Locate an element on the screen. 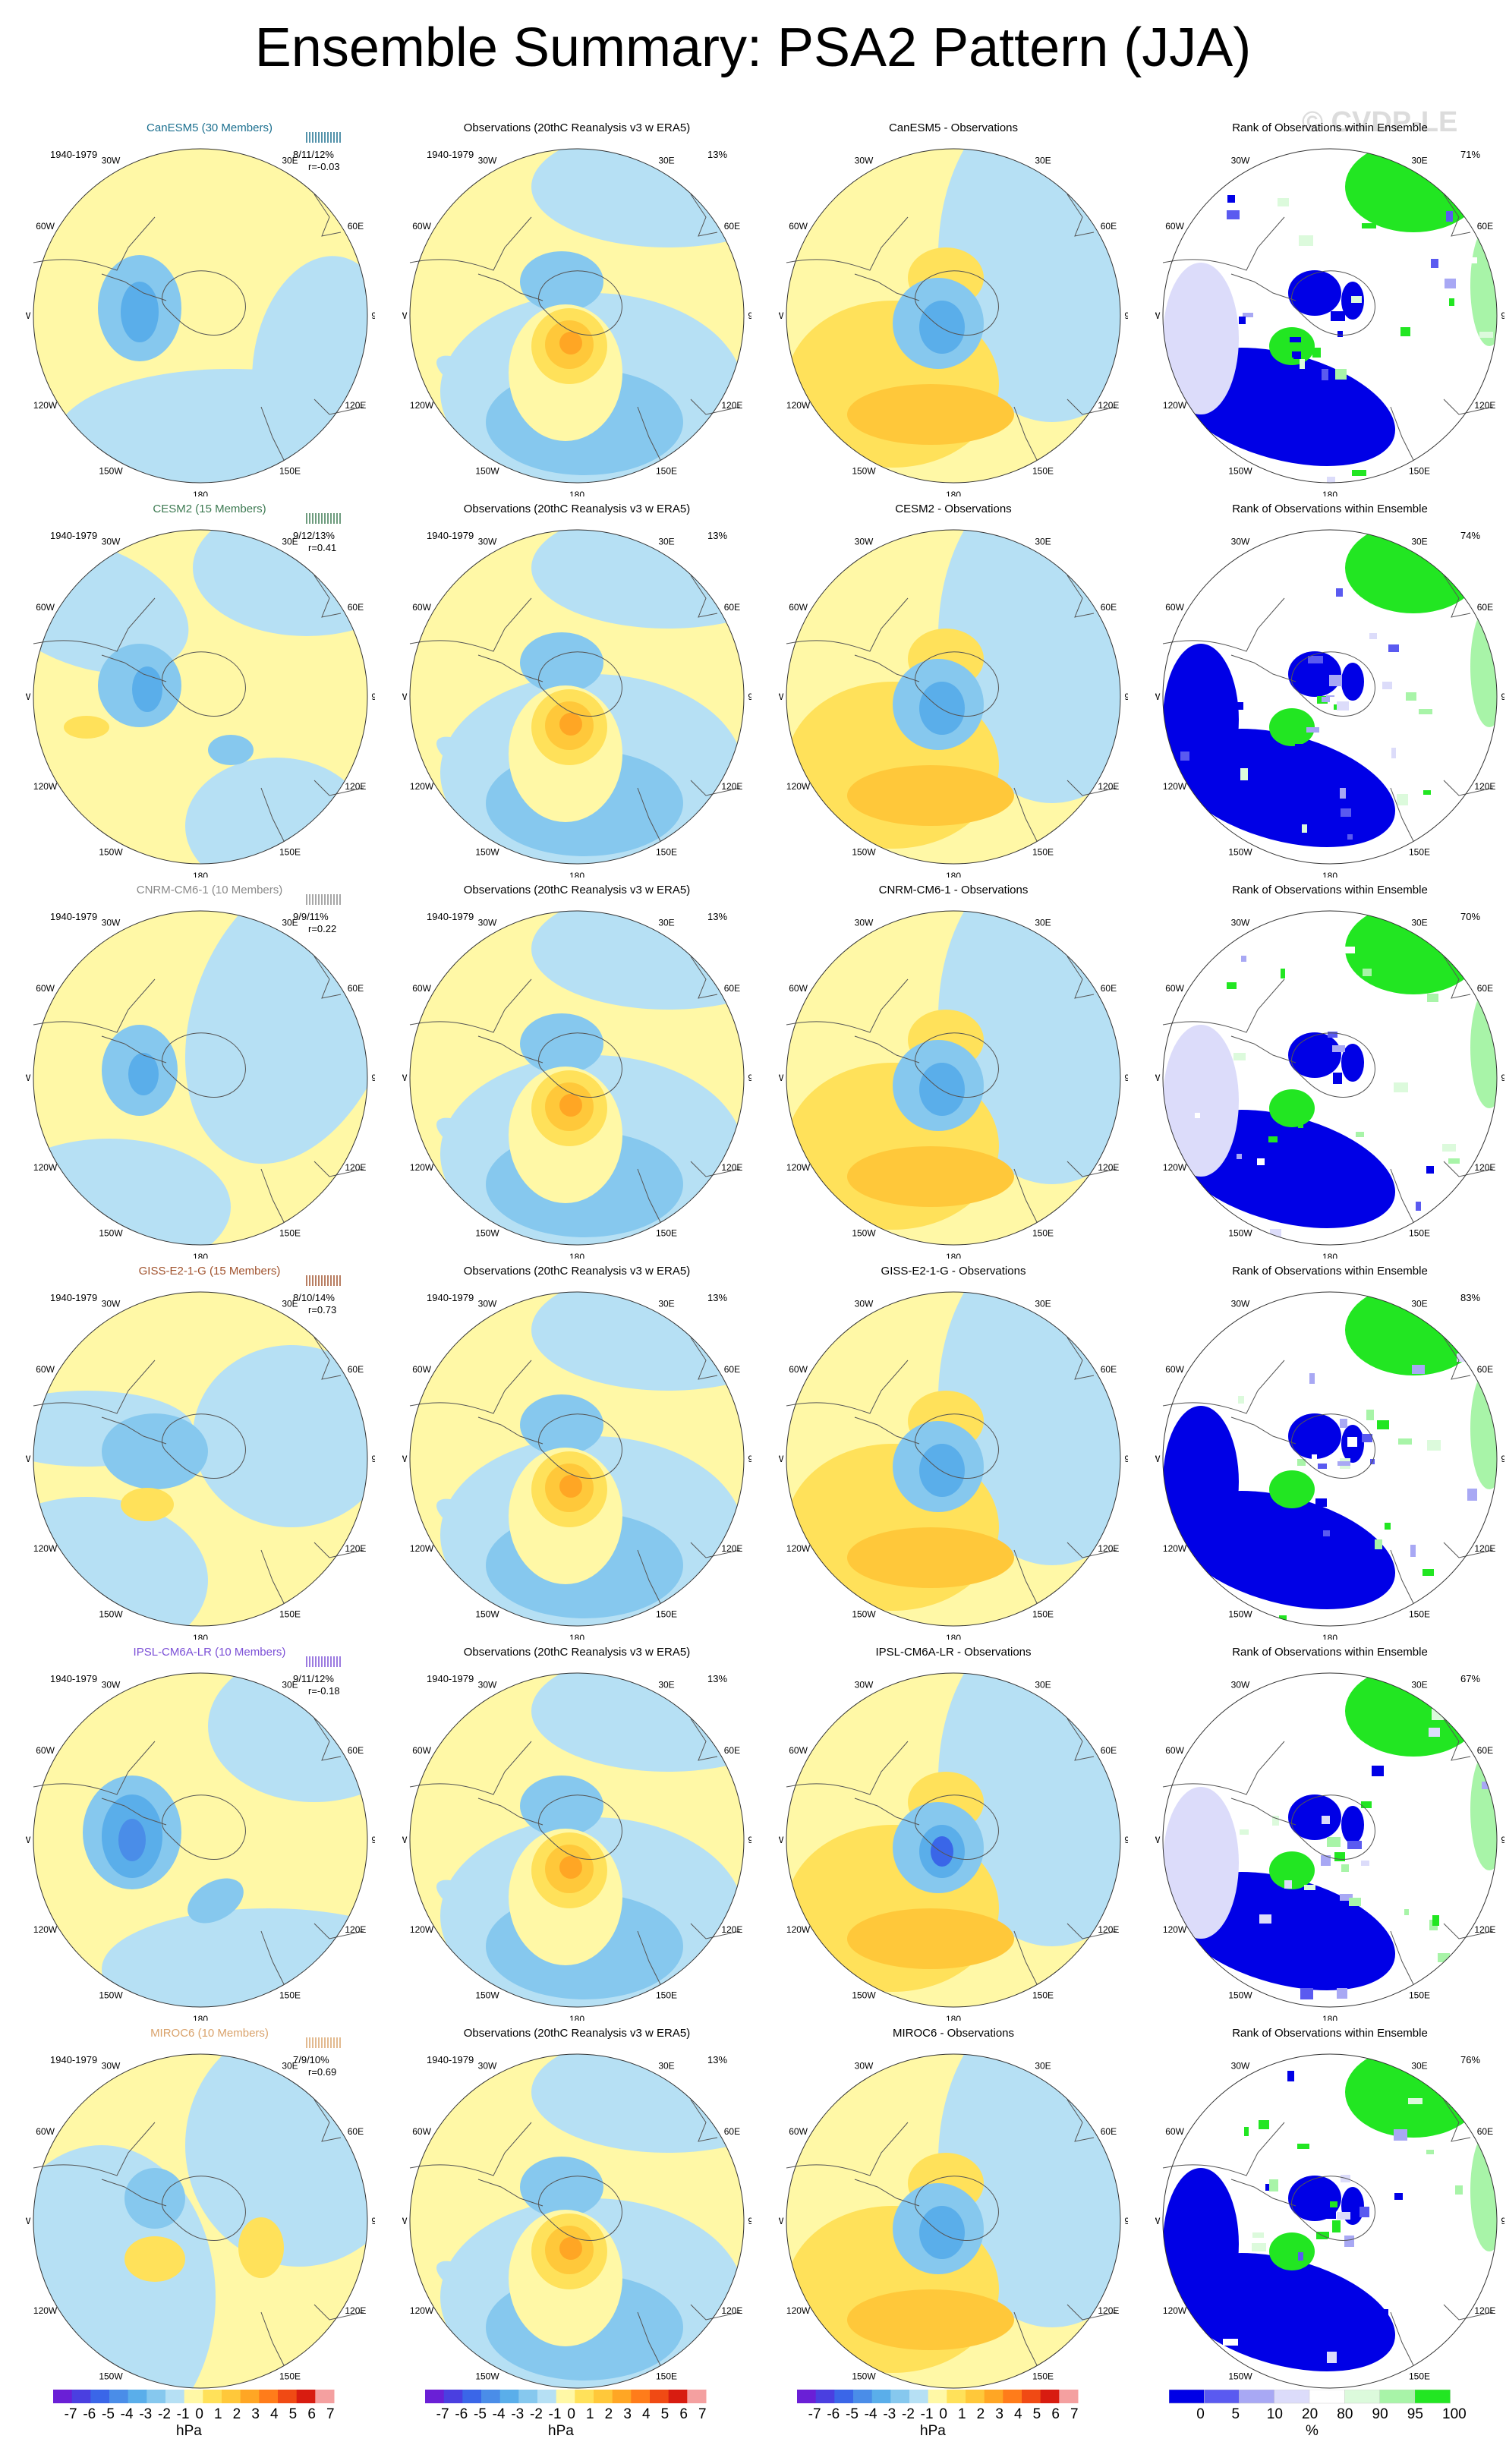 Image resolution: width=1506 pixels, height=2464 pixels. colorbar-tick-label: 2 is located at coordinates (236, 2414).